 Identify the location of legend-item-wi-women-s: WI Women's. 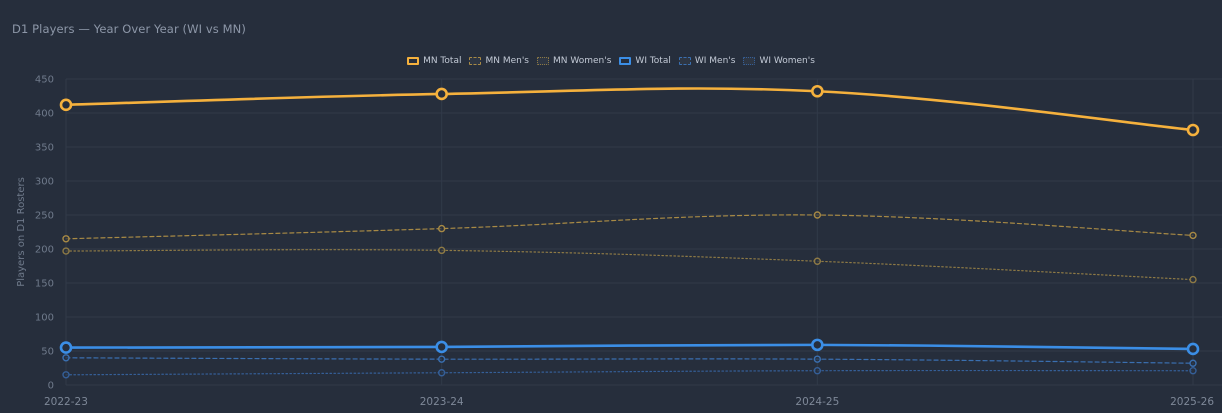
(779, 61).